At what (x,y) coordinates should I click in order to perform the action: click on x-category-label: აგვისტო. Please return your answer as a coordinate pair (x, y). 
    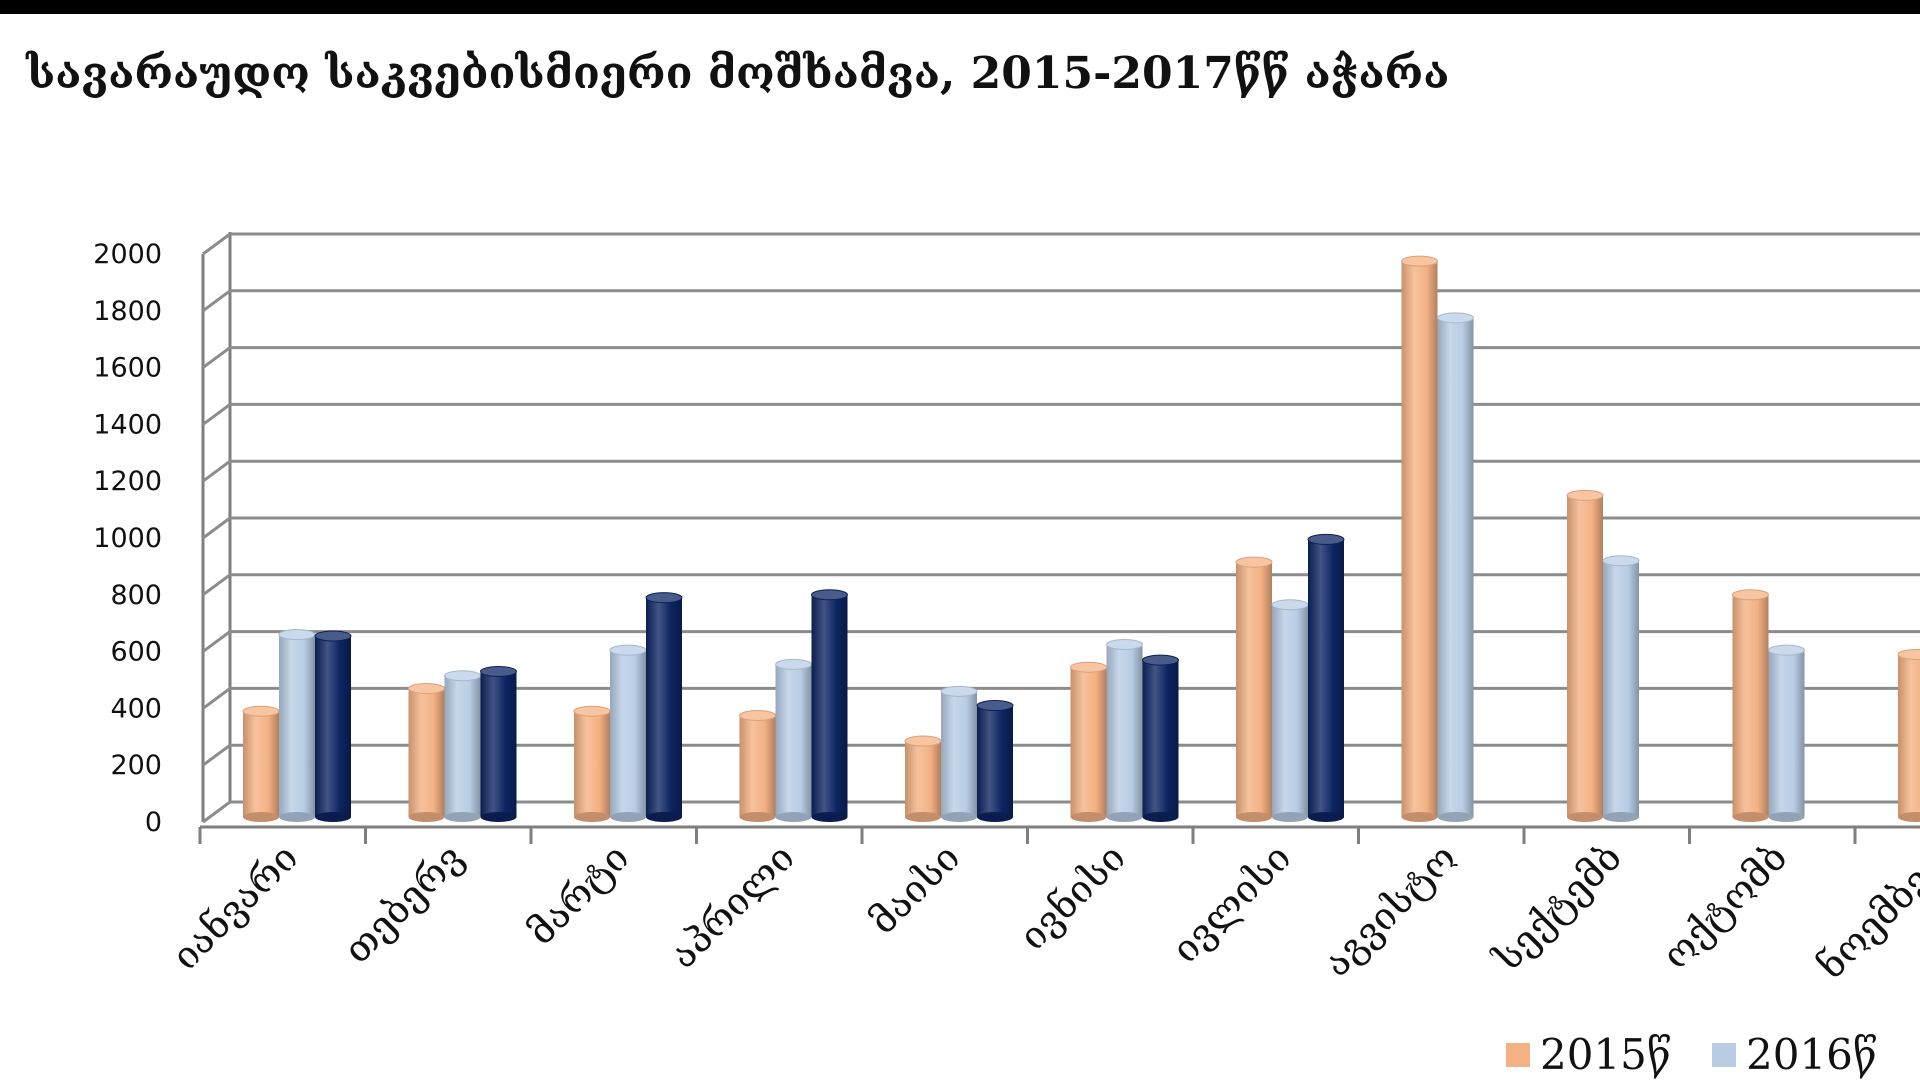
    Looking at the image, I should click on (1390, 910).